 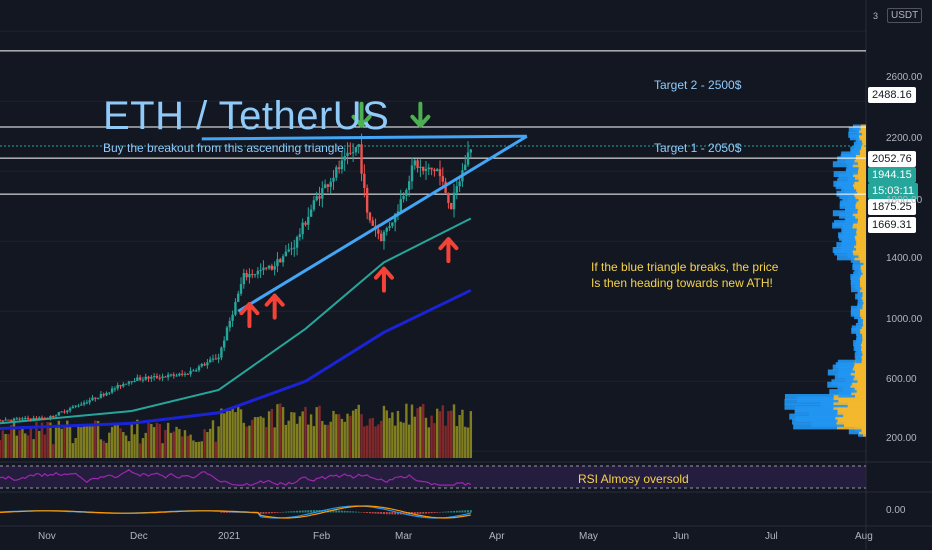 What do you see at coordinates (904, 138) in the screenshot?
I see `y-tick: 2200.00` at bounding box center [904, 138].